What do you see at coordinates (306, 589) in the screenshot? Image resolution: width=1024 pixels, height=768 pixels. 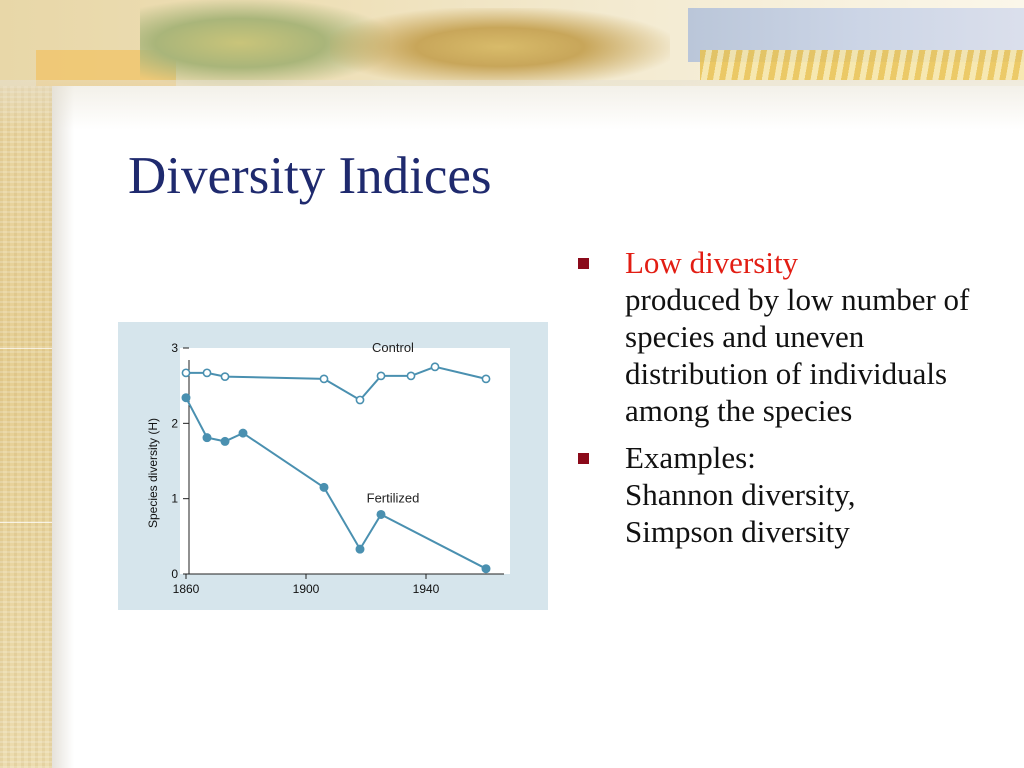 I see `x-tick-label: 1900` at bounding box center [306, 589].